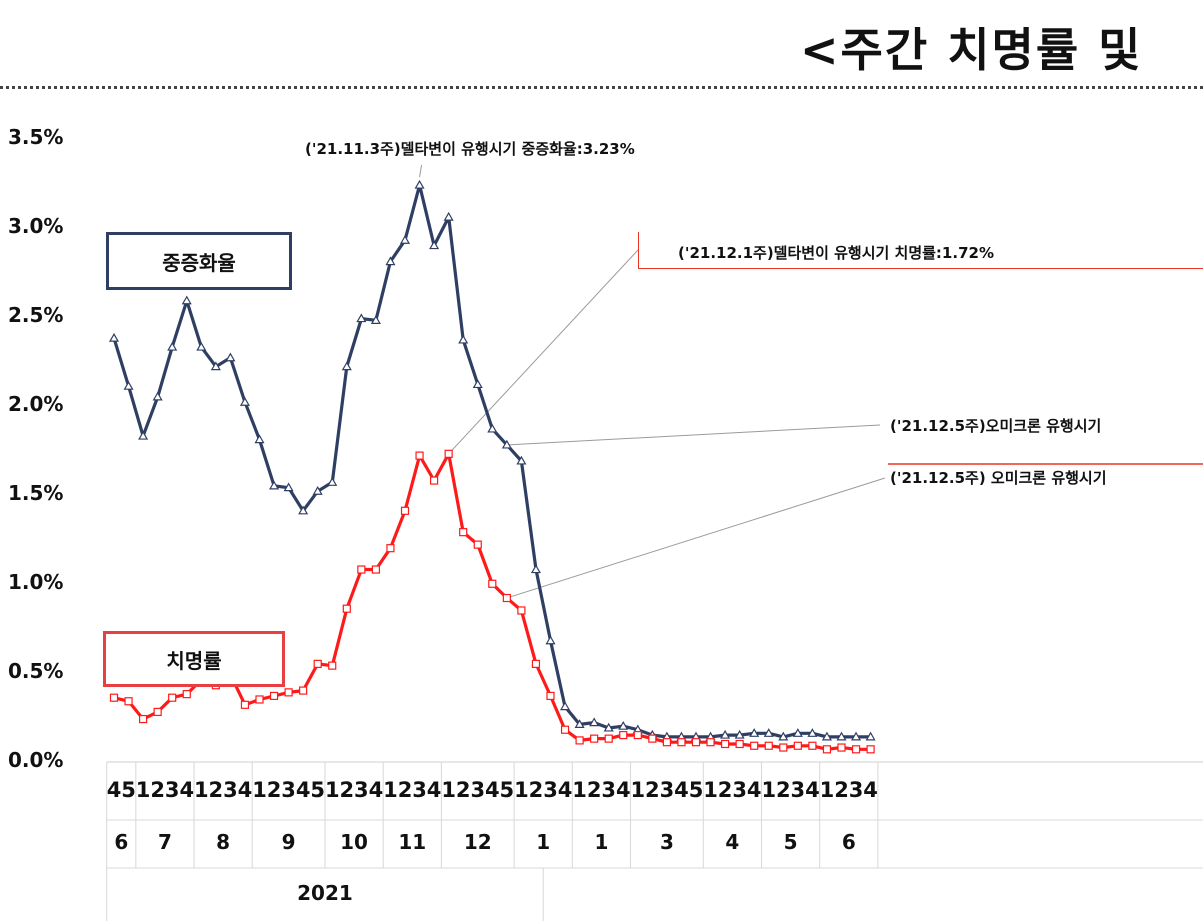  What do you see at coordinates (35, 315) in the screenshot?
I see `y-tick-label: 2.5%` at bounding box center [35, 315].